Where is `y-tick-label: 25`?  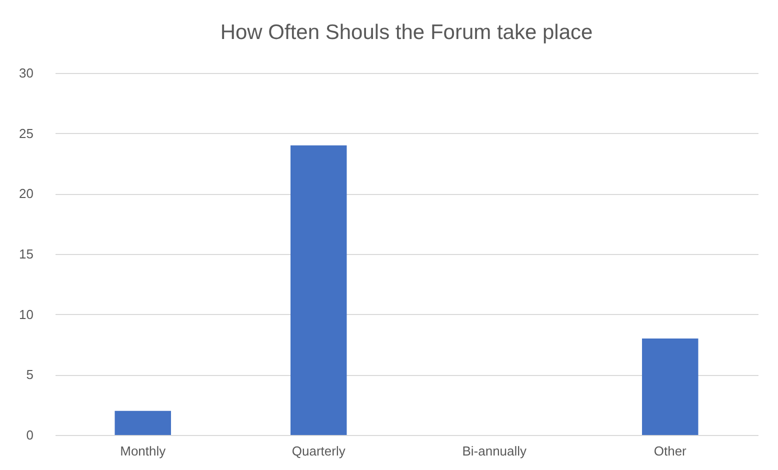 y-tick-label: 25 is located at coordinates (26, 133).